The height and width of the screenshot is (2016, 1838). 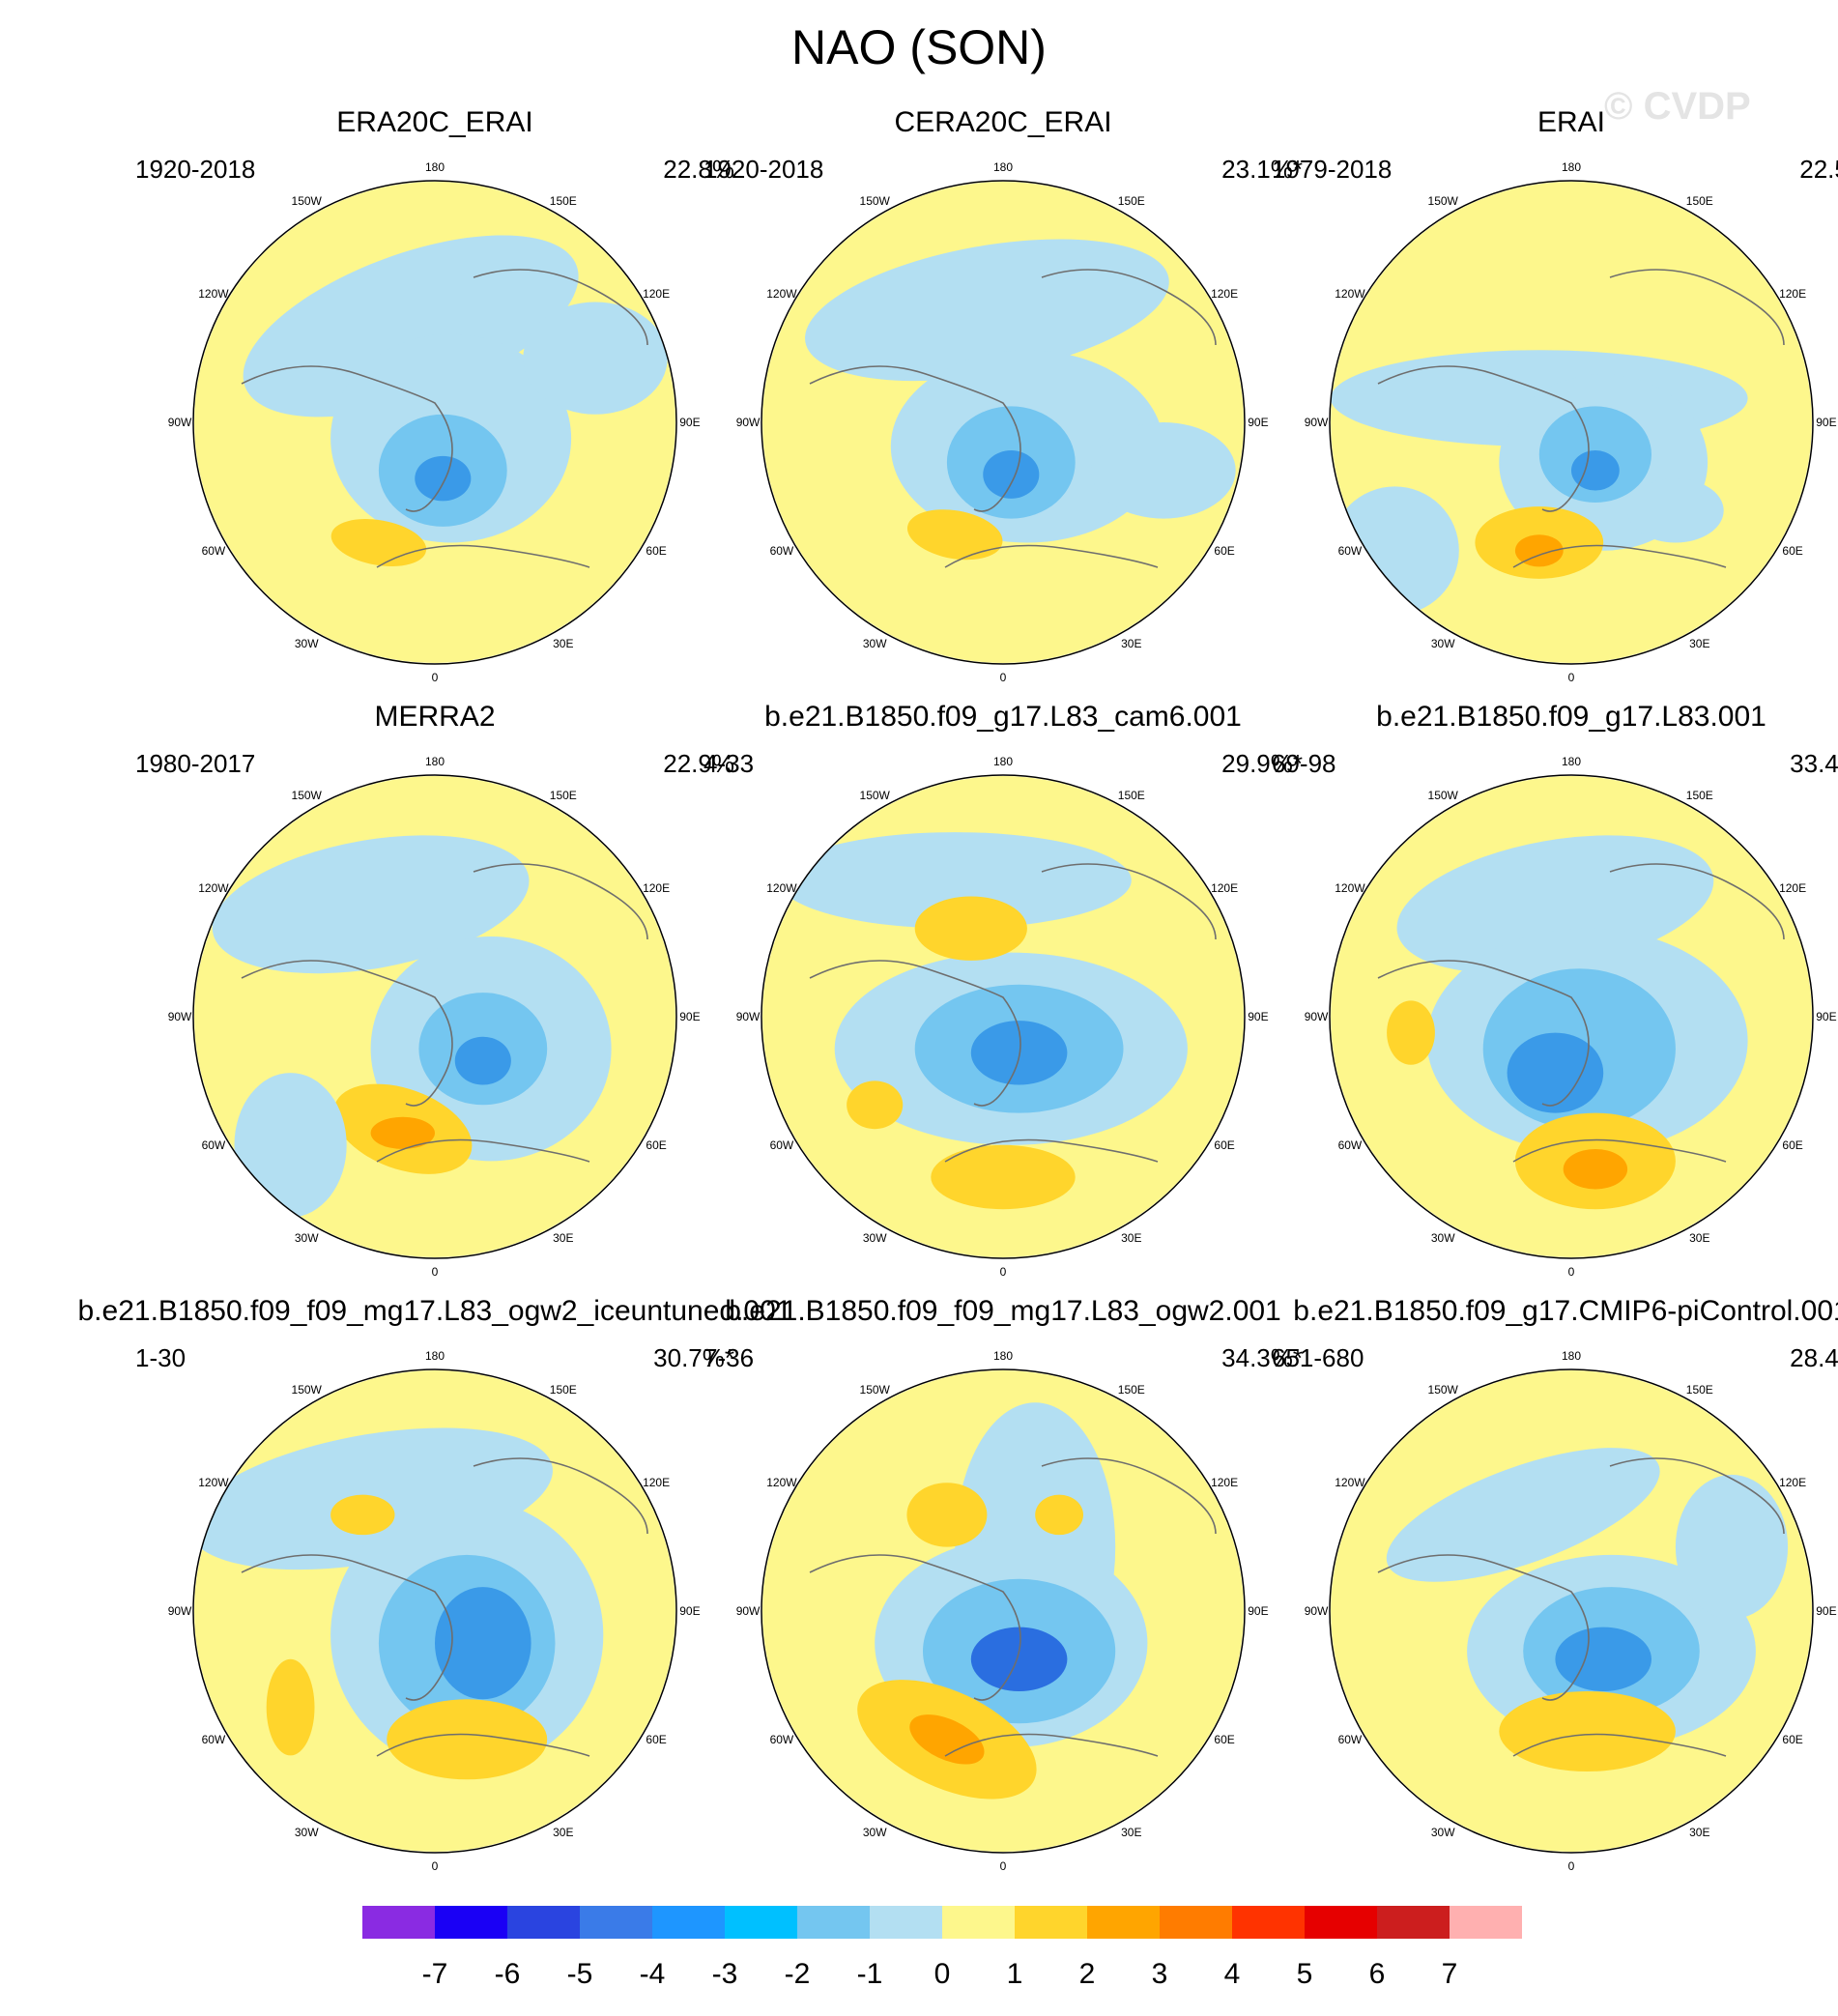 What do you see at coordinates (435, 1974) in the screenshot?
I see `colorbar-label: -7` at bounding box center [435, 1974].